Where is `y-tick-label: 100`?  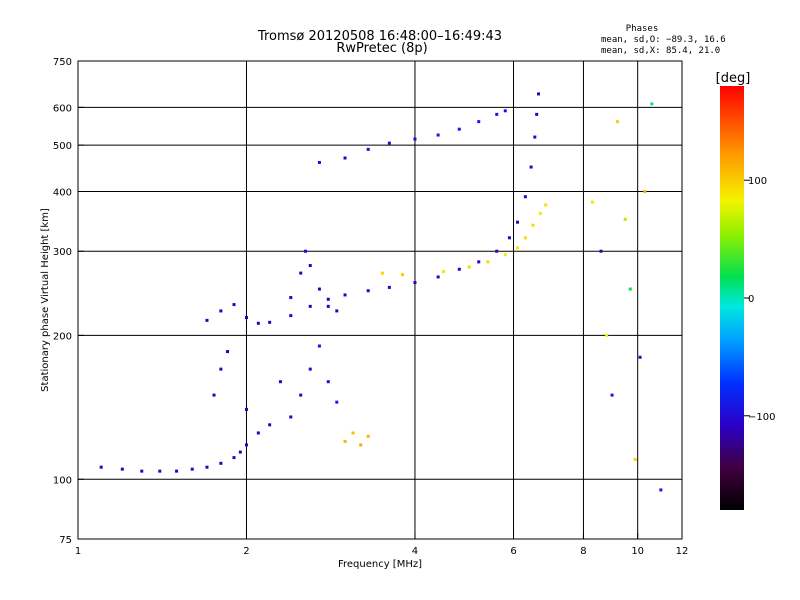
y-tick-label: 100 is located at coordinates (62, 480).